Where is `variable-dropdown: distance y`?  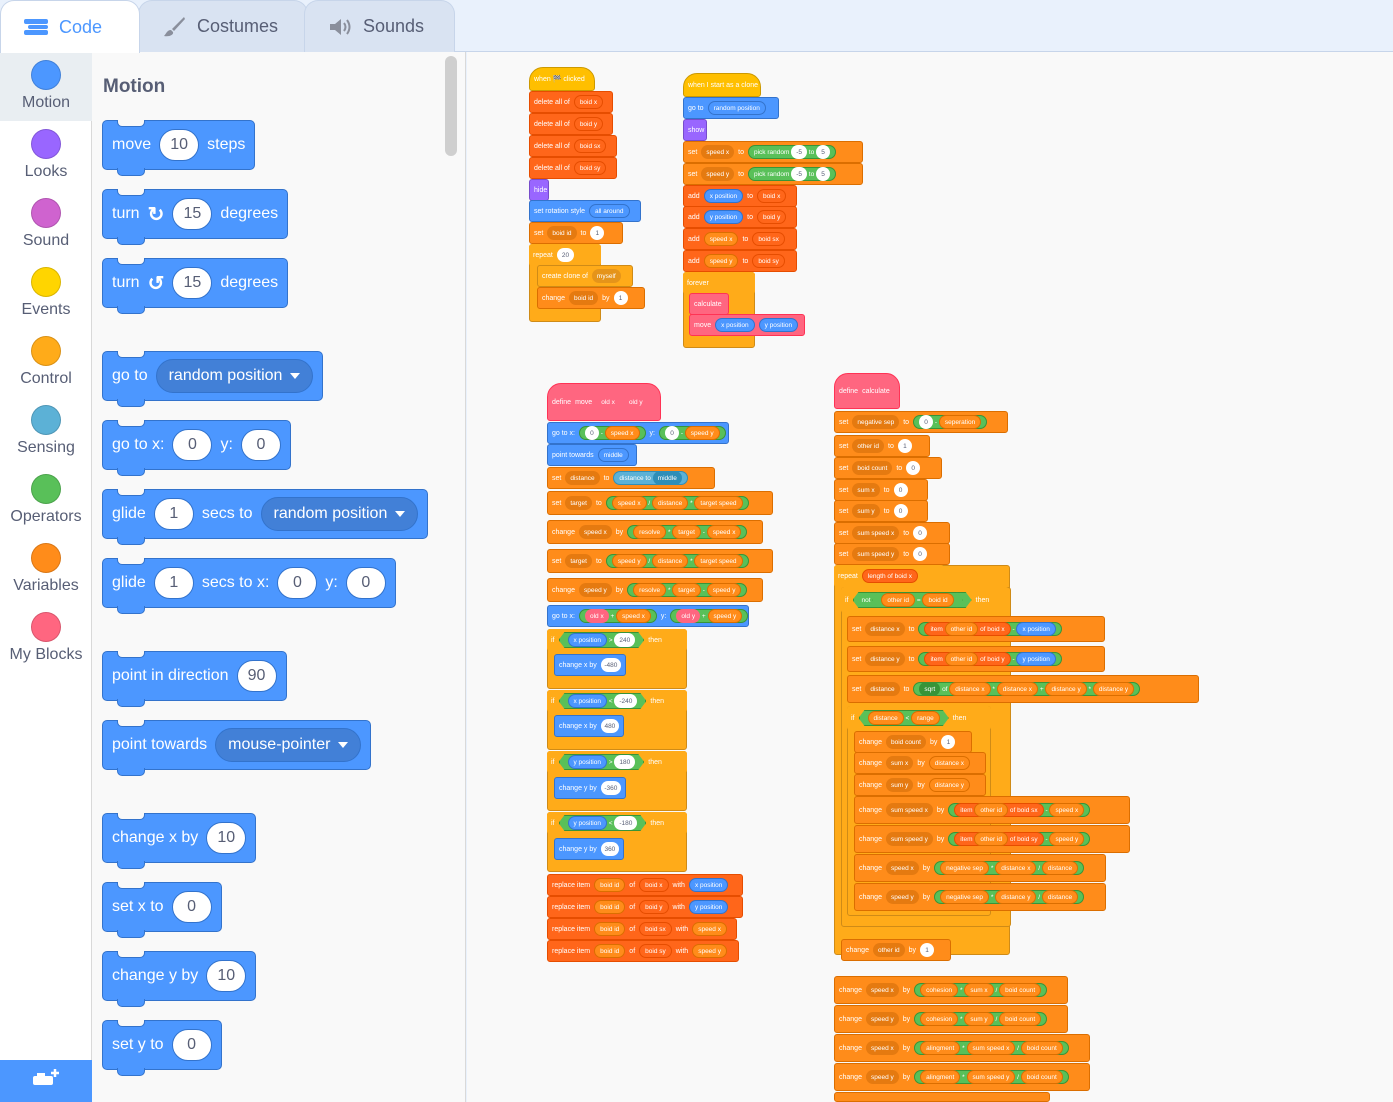 variable-dropdown: distance y is located at coordinates (885, 659).